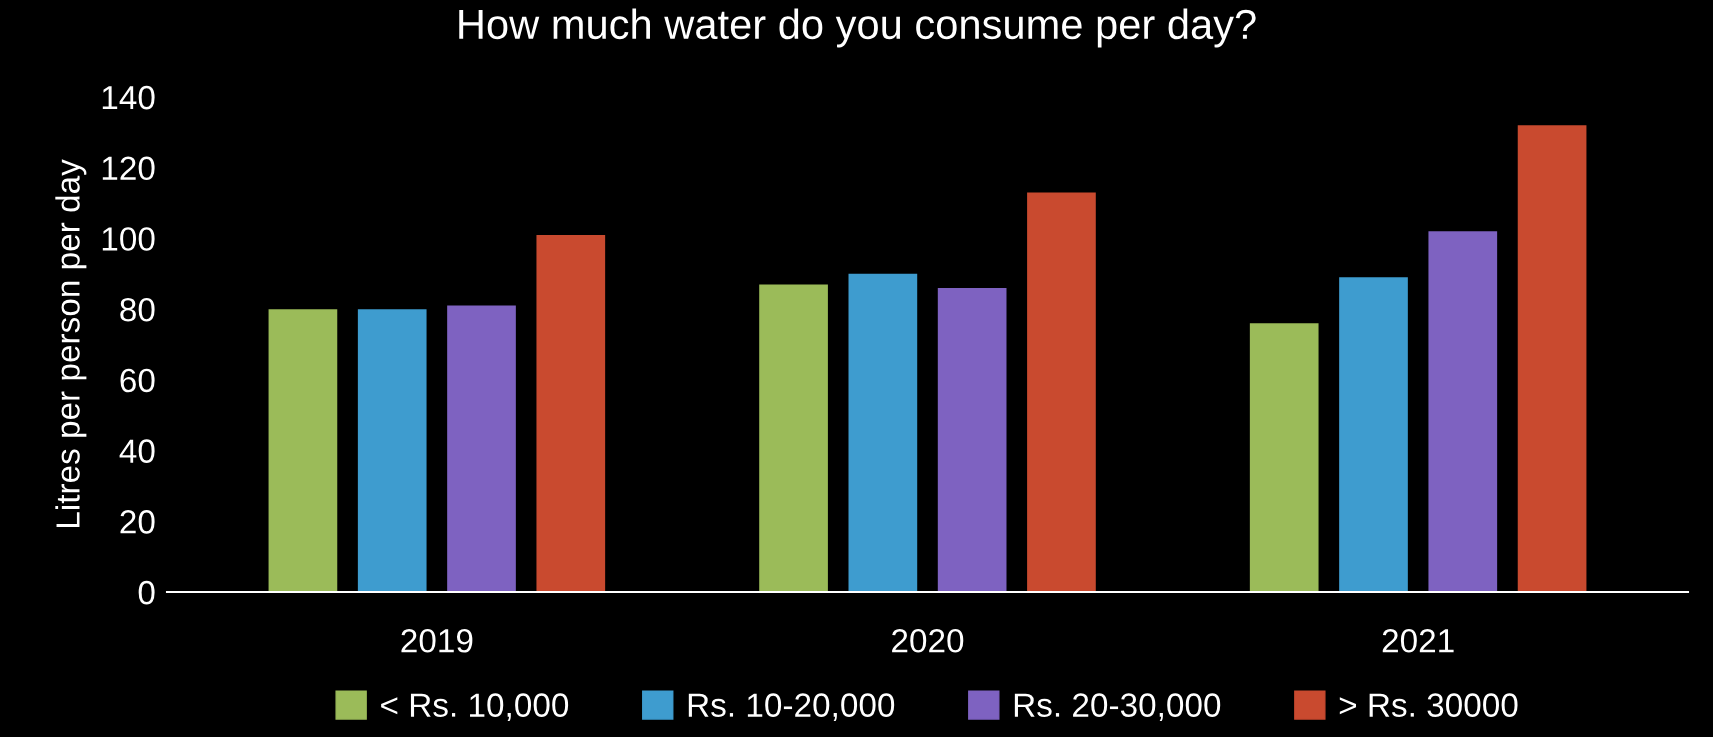 The height and width of the screenshot is (737, 1713). I want to click on y-tick-label: 80, so click(137, 309).